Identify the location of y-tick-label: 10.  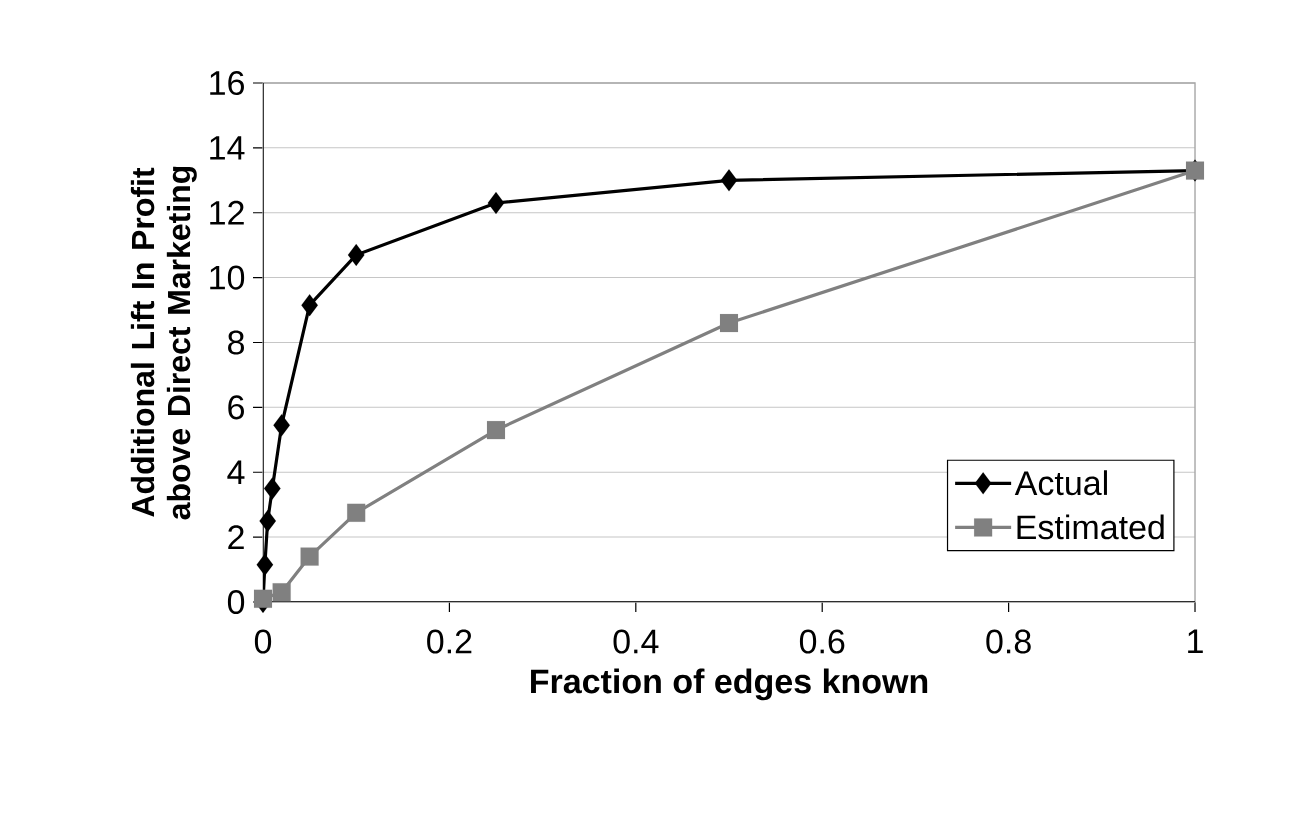
(227, 277).